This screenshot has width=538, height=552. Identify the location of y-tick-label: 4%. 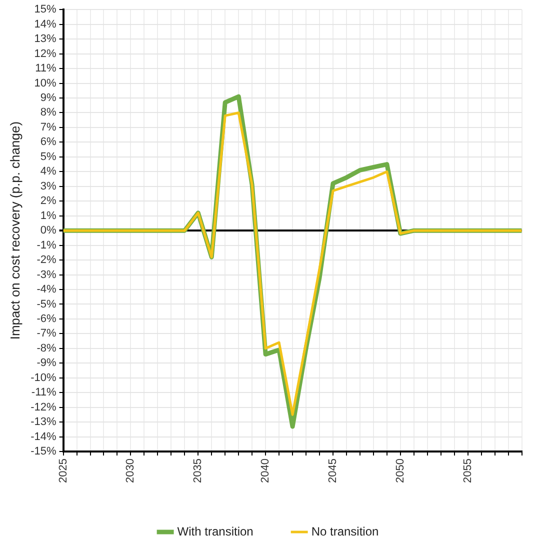
(48, 172).